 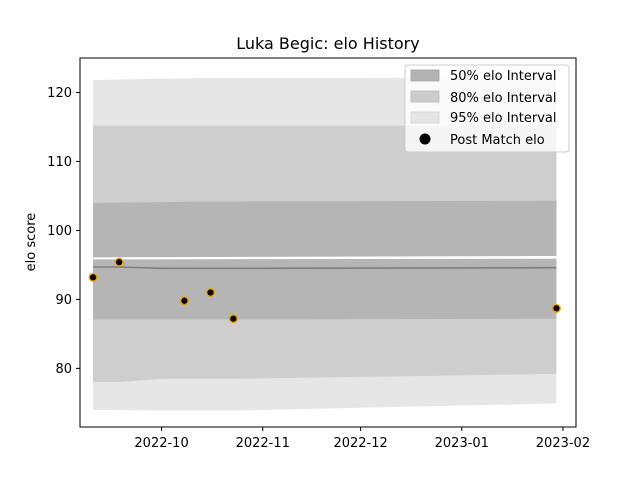 I want to click on x-tick-label: 2022-12, so click(x=360, y=443).